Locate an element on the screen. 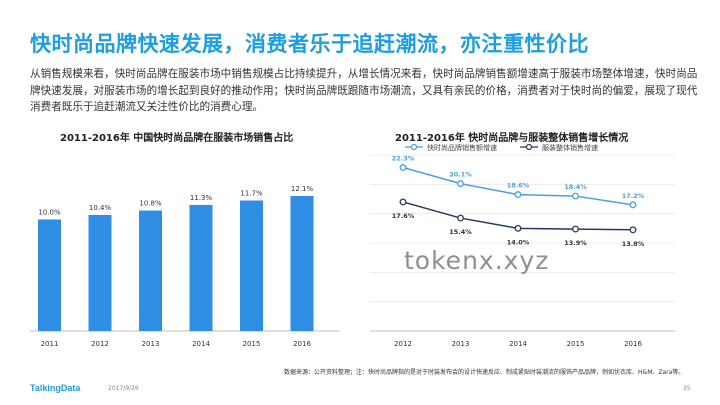 Image resolution: width=720 pixels, height=405 pixels. slide-title: 快时尚品牌快速发展，消费者乐于追赶潮流，亦注重性价比 is located at coordinates (309, 44).